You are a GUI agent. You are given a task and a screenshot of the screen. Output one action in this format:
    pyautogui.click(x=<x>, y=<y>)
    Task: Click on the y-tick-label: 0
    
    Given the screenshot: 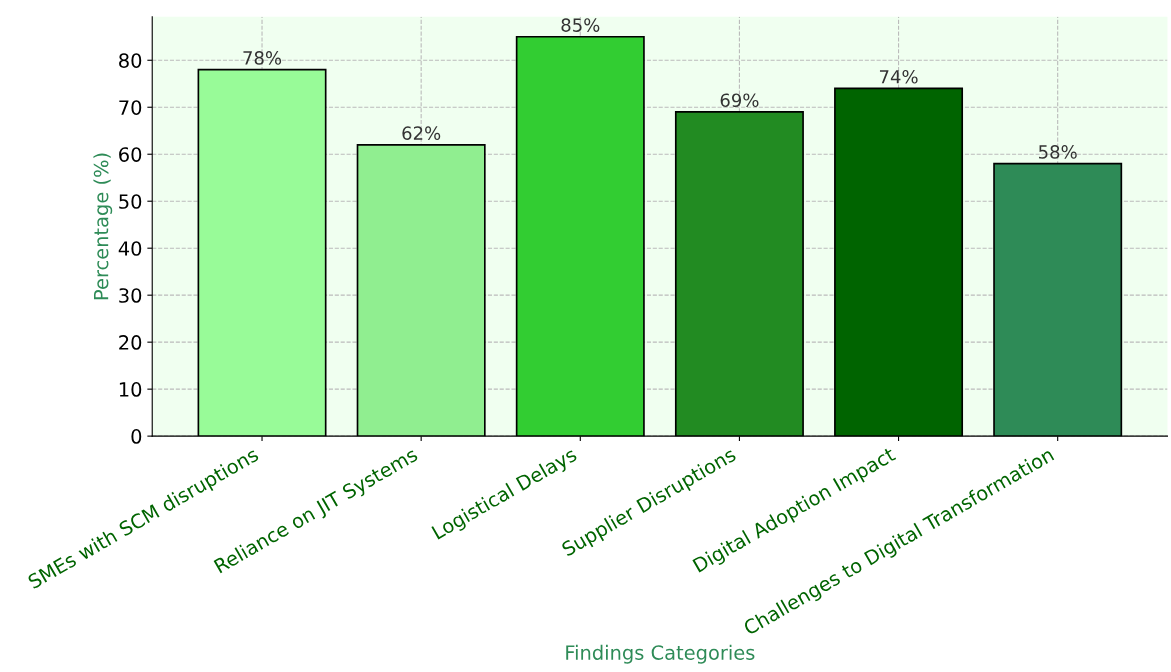 What is the action you would take?
    pyautogui.click(x=136, y=436)
    